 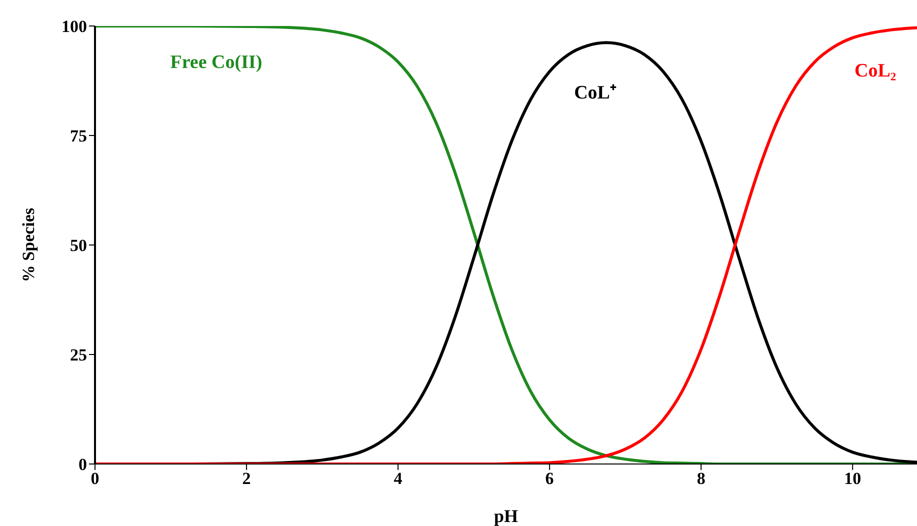 What do you see at coordinates (246, 478) in the screenshot?
I see `x-tick-label: 2` at bounding box center [246, 478].